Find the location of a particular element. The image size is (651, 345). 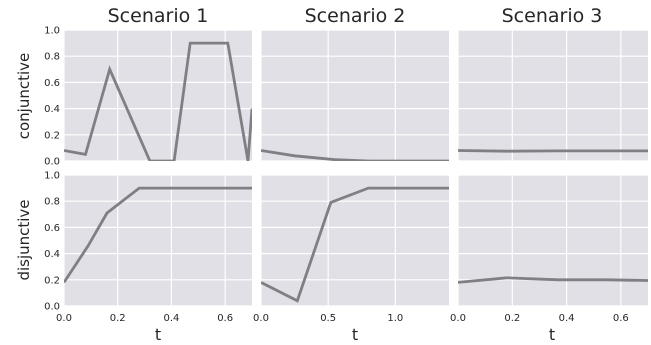

panel-scenario-3-disjunctive: 0.0 0.2 0.4 0.6 is located at coordinates (549, 249).